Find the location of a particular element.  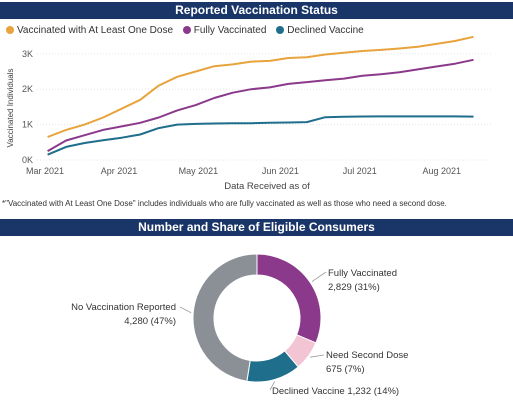

label-declined-vaccine: Declined Vaccine 1,232 (14%) is located at coordinates (335, 391).